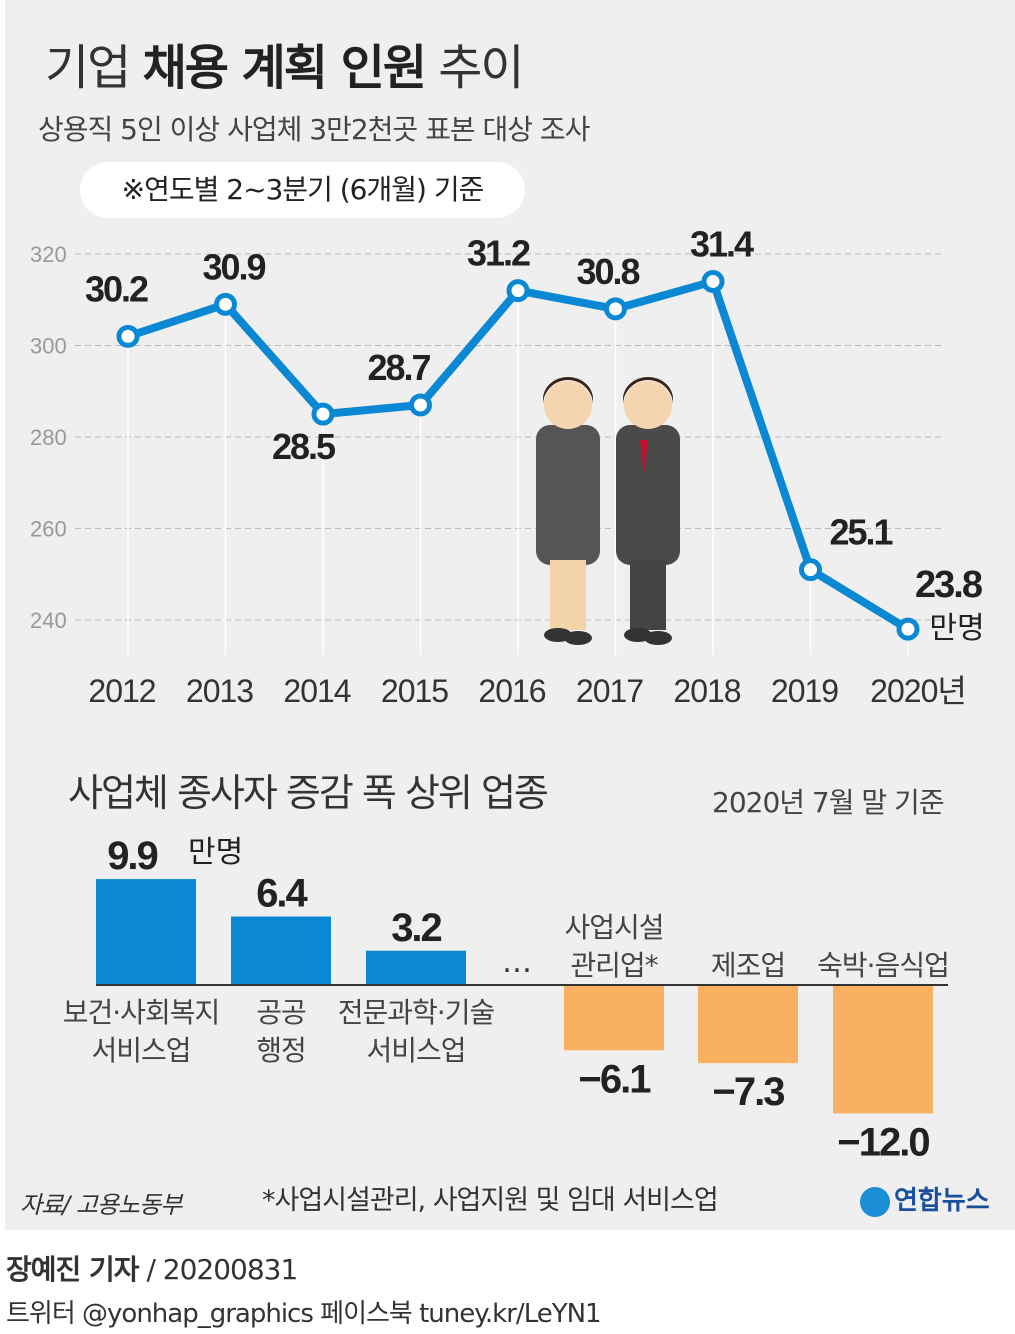 The width and height of the screenshot is (1015, 1334). Describe the element at coordinates (141, 1012) in the screenshot. I see `category-label: 보건·사회복지` at that location.